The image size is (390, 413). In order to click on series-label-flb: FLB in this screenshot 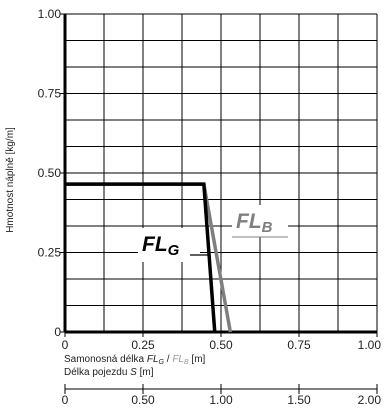, I will do `click(260, 221)`.